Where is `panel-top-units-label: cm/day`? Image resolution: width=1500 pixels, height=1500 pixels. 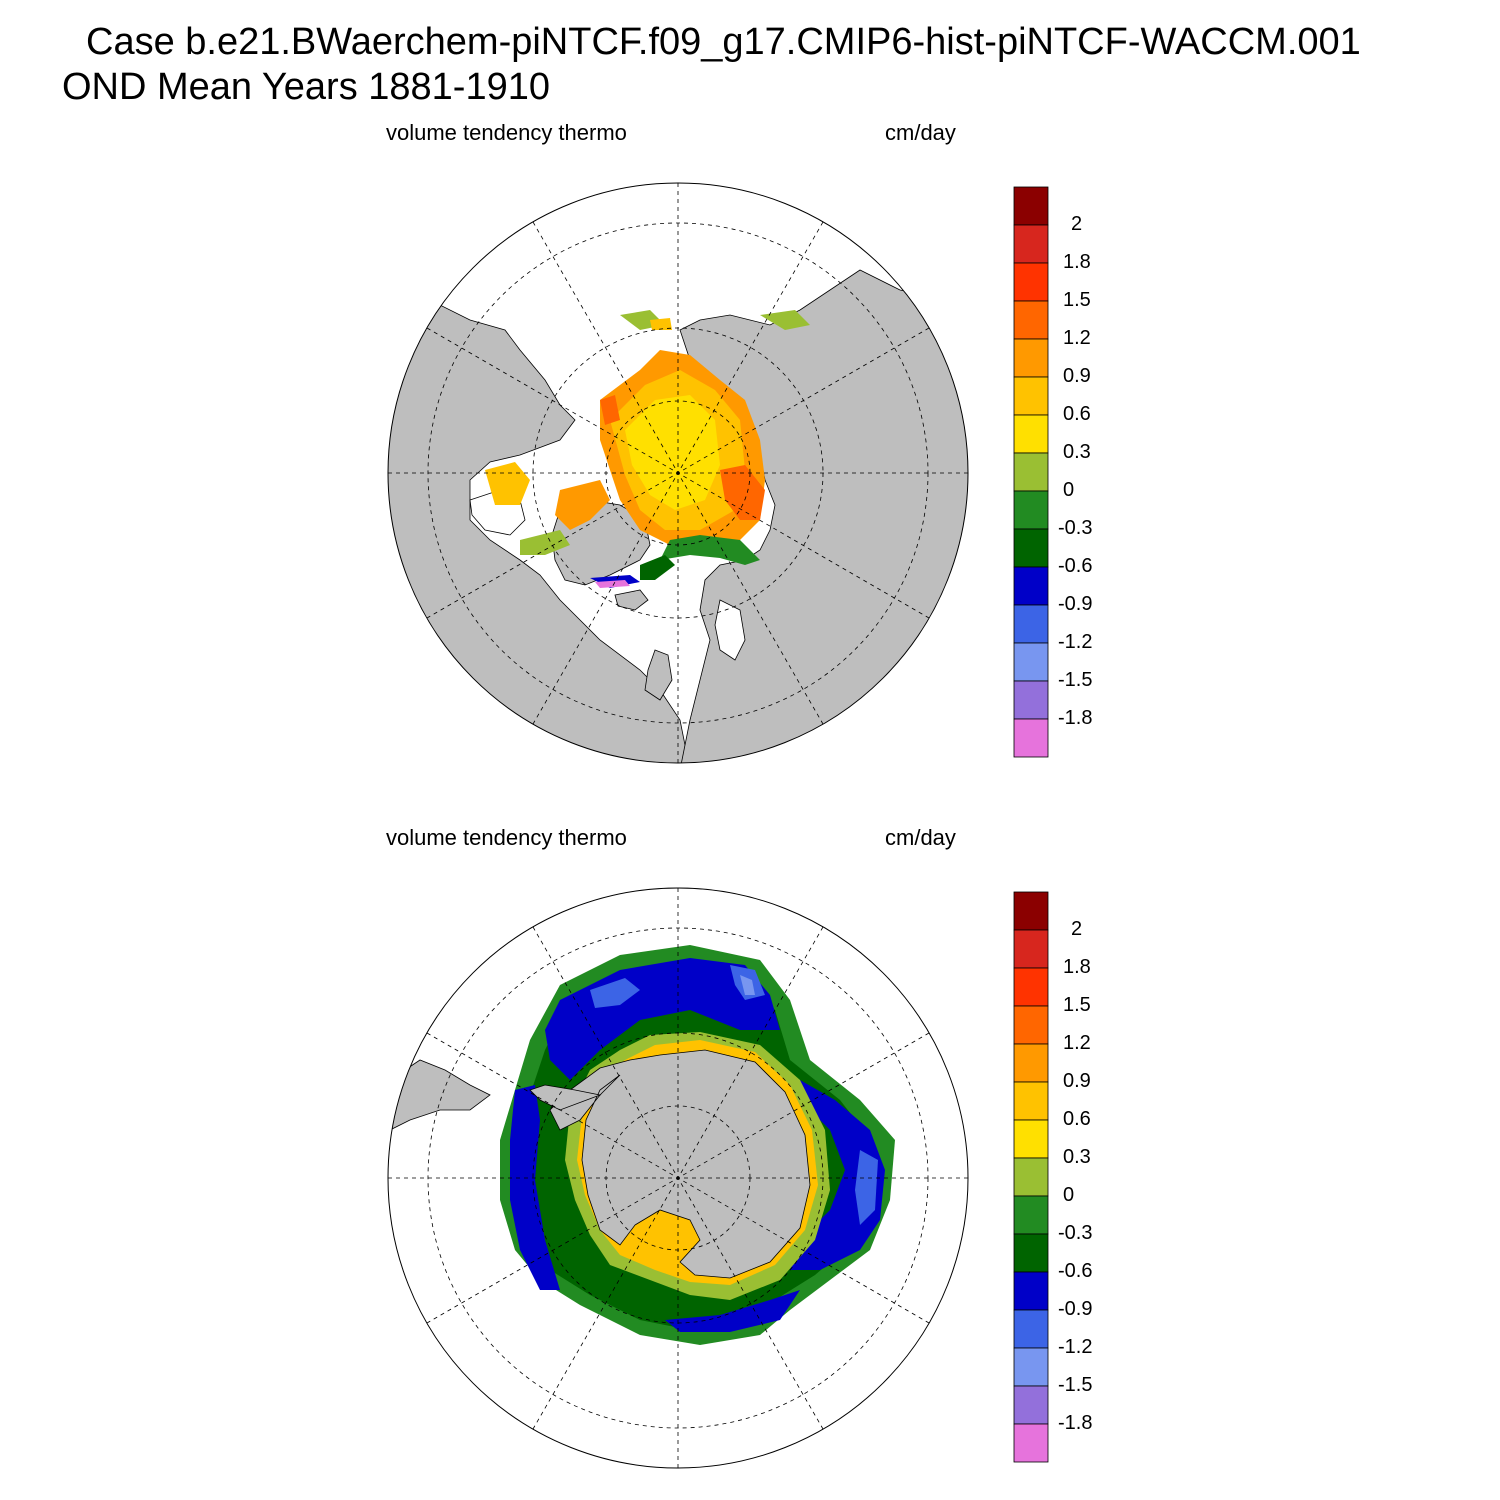
panel-top-units-label: cm/day is located at coordinates (920, 132).